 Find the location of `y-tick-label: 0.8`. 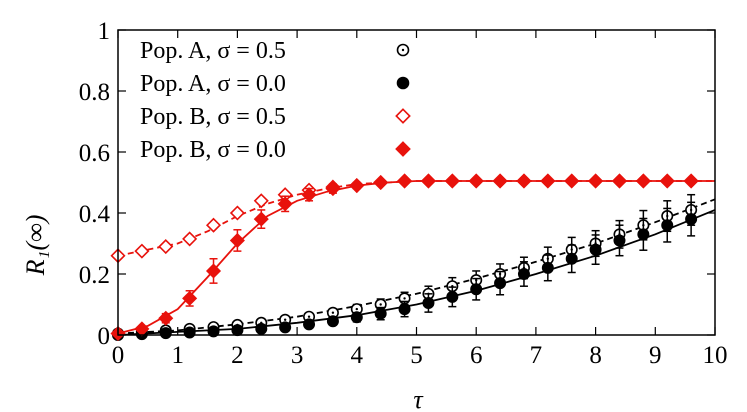

y-tick-label: 0.8 is located at coordinates (94, 92).